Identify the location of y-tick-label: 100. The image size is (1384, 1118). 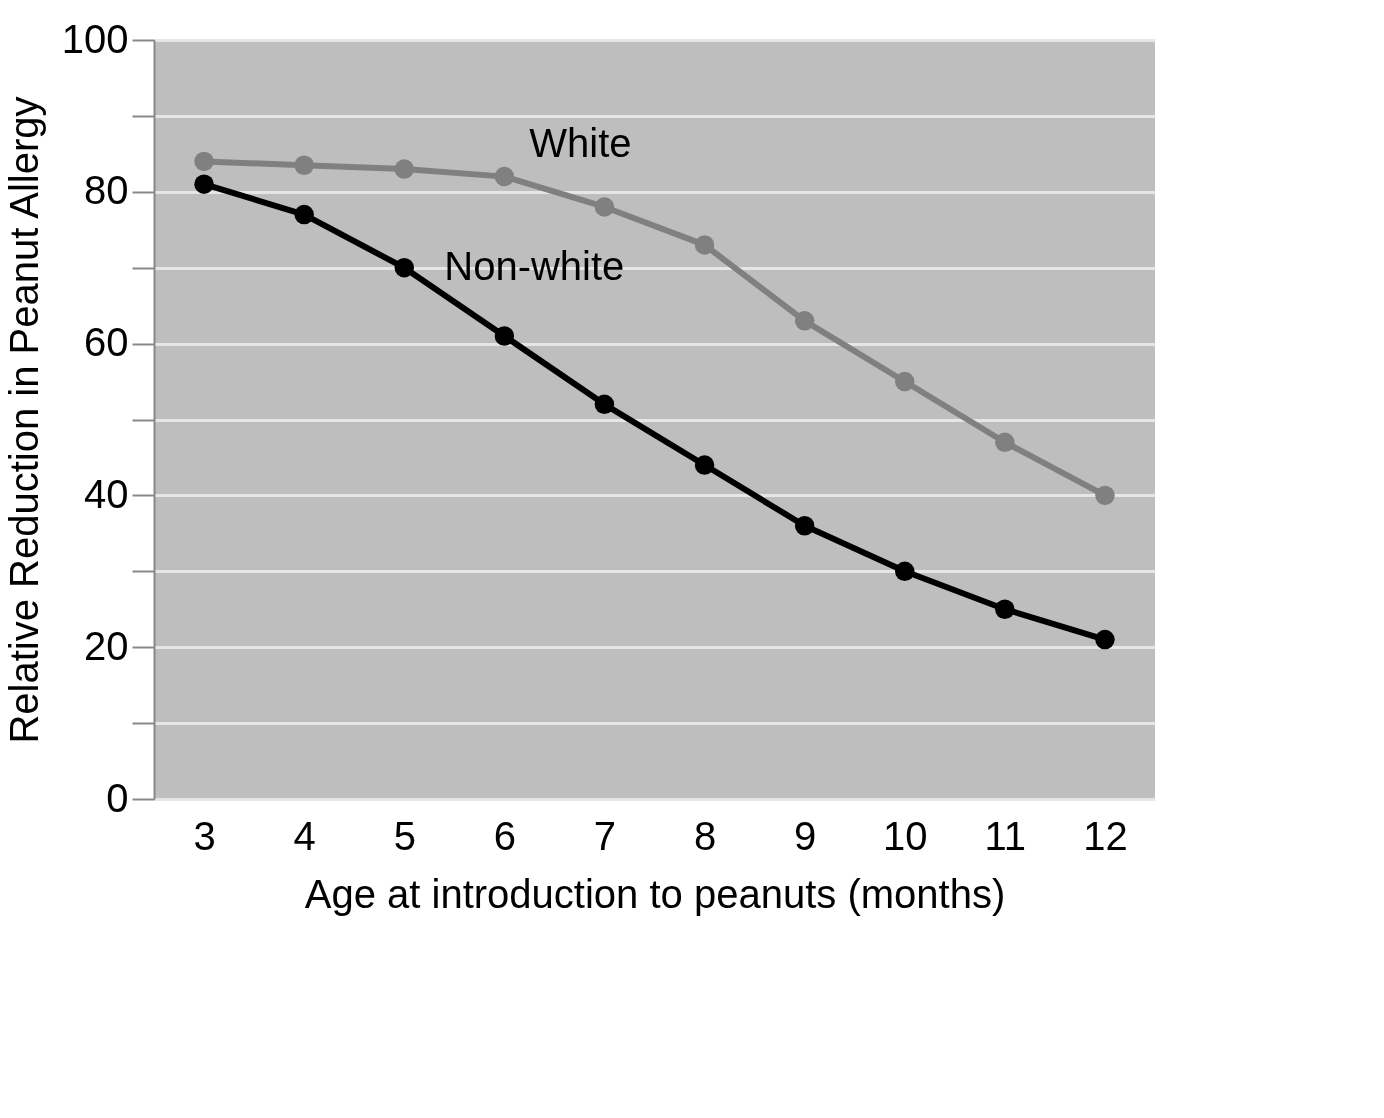
(95, 38).